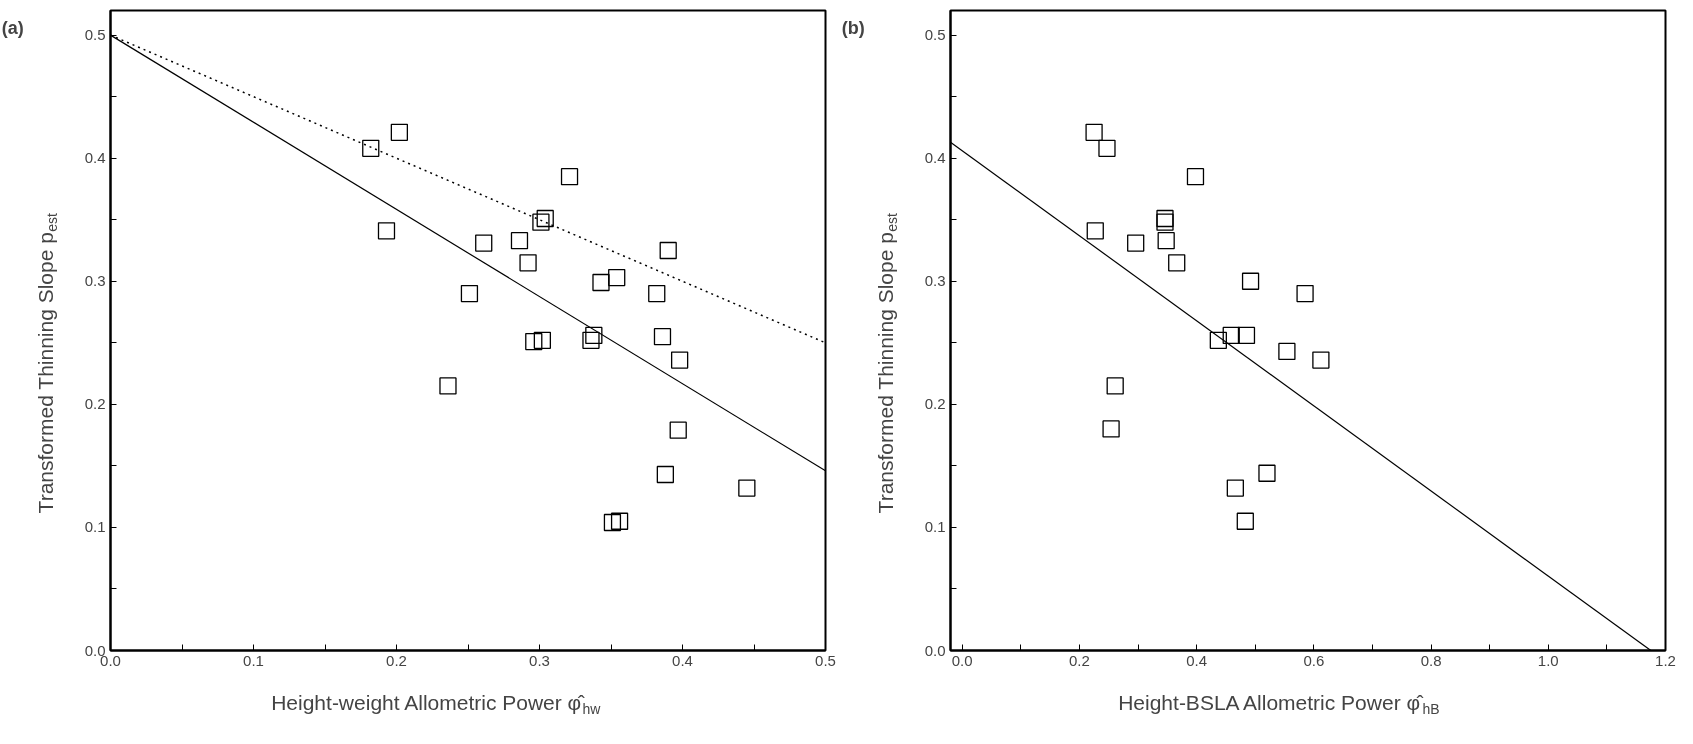  I want to click on x-tick-label: 0.0, so click(962, 660).